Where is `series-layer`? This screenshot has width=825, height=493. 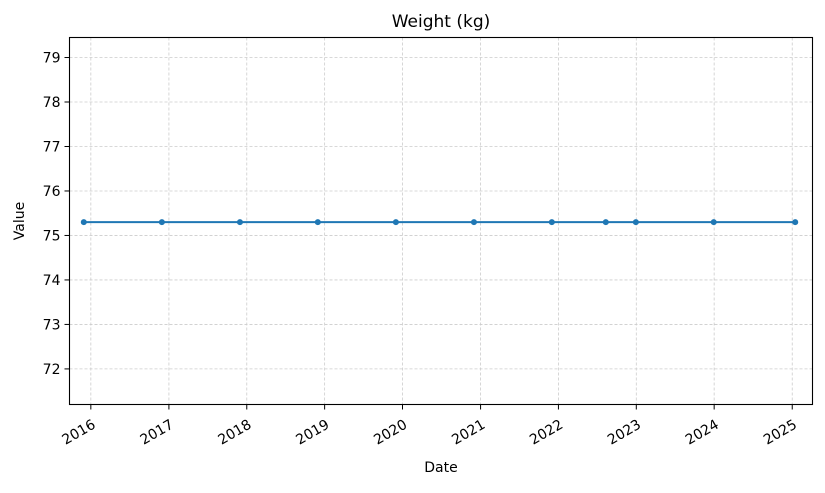 series-layer is located at coordinates (439, 222).